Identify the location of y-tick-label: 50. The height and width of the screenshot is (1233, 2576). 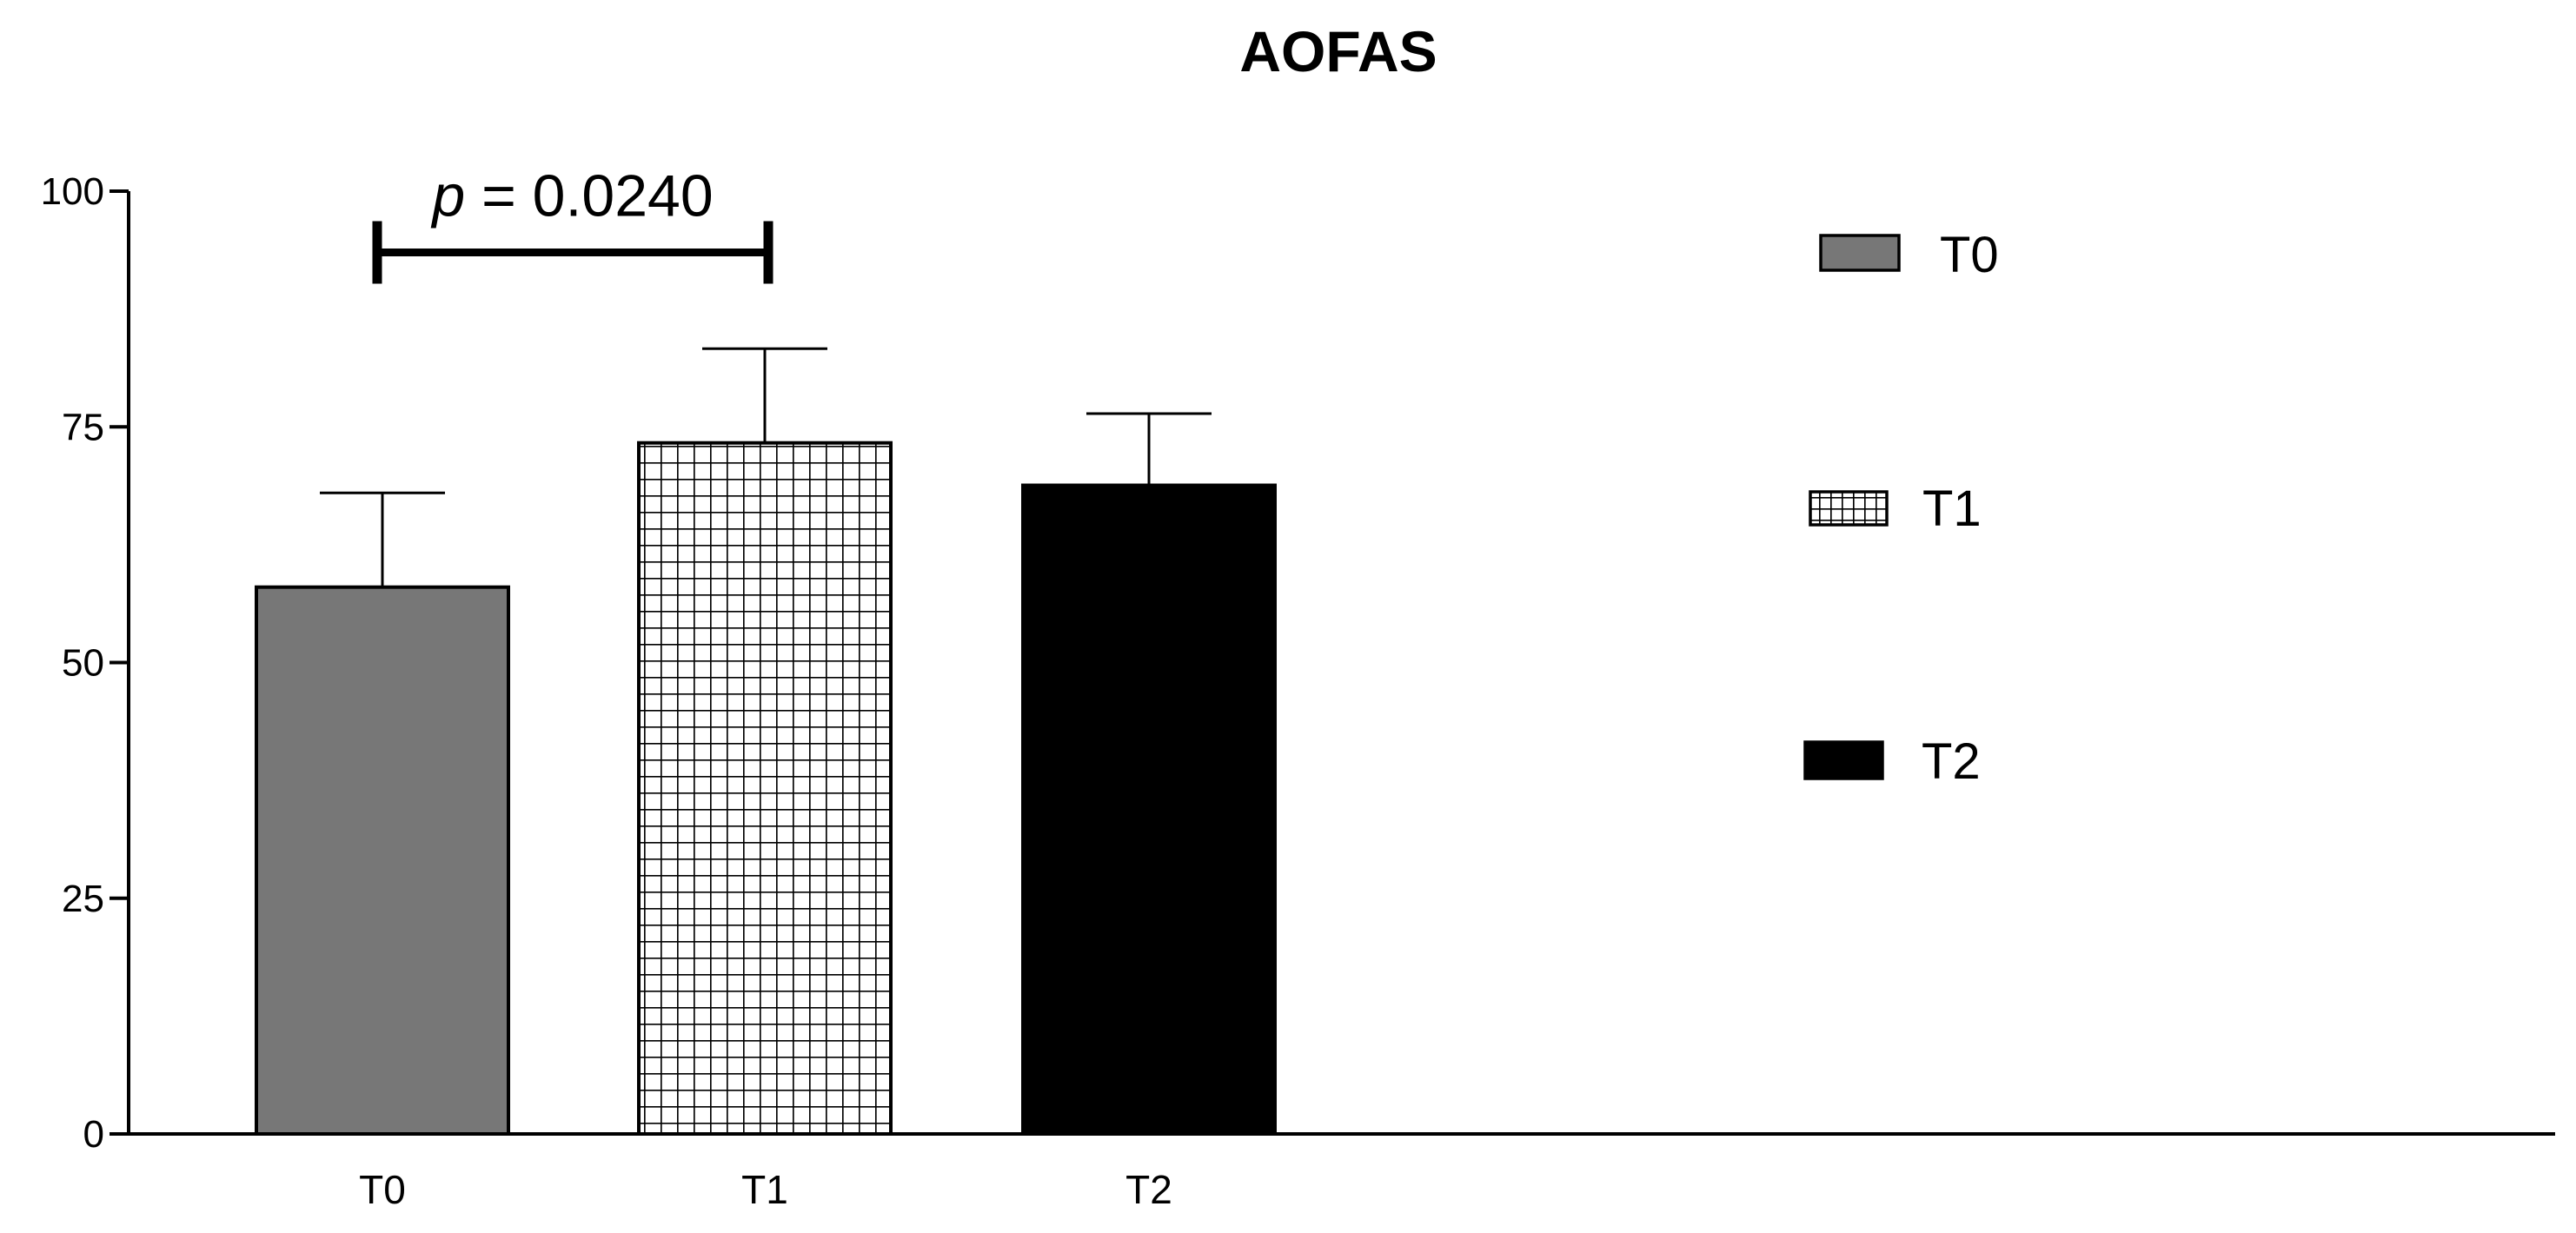
(83, 663).